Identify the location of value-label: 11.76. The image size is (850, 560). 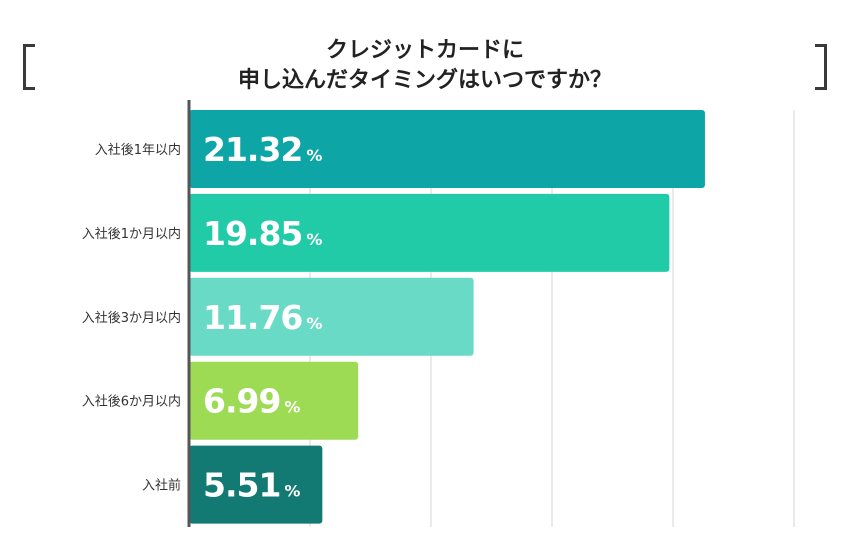
(252, 317).